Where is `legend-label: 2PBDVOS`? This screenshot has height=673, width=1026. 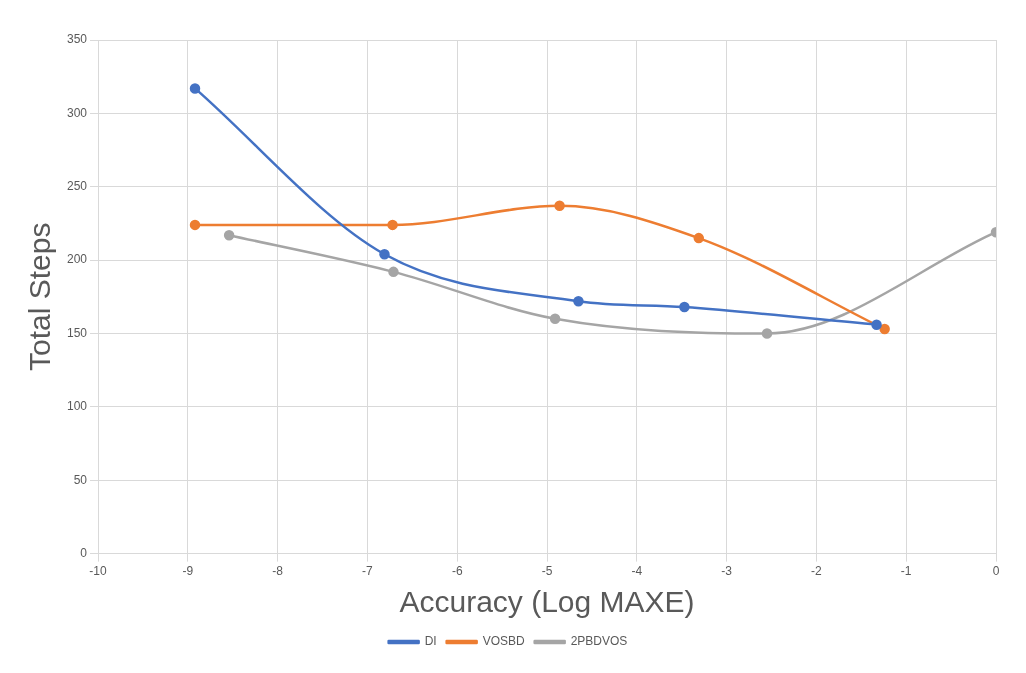
legend-label: 2PBDVOS is located at coordinates (599, 641).